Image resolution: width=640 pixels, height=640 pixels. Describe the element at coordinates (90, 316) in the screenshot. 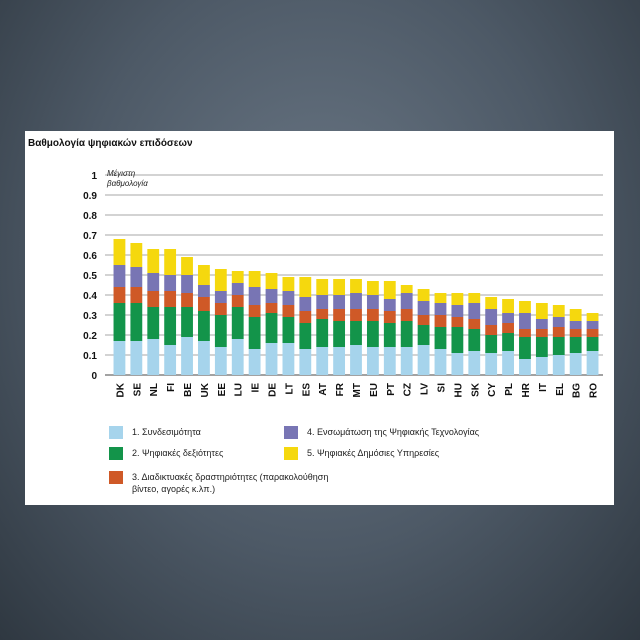

I see `y-tick-label: 0.3` at that location.